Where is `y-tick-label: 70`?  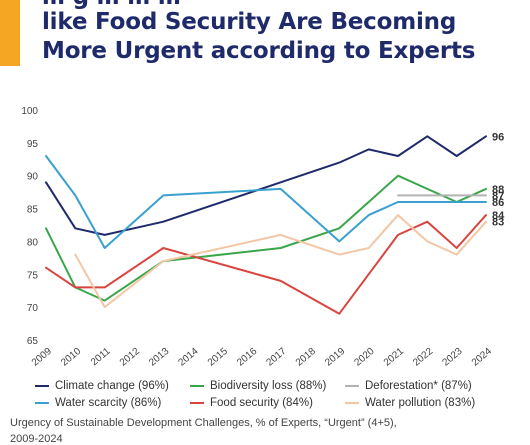 y-tick-label: 70 is located at coordinates (33, 308).